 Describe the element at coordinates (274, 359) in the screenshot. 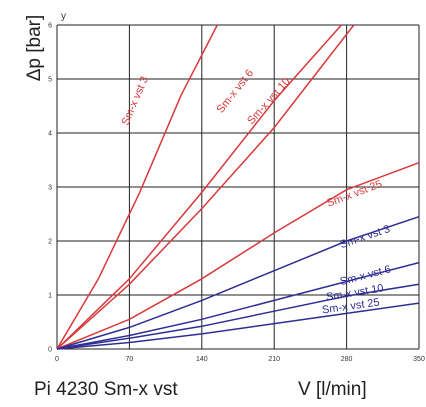

I see `x-tick-label: 210` at that location.